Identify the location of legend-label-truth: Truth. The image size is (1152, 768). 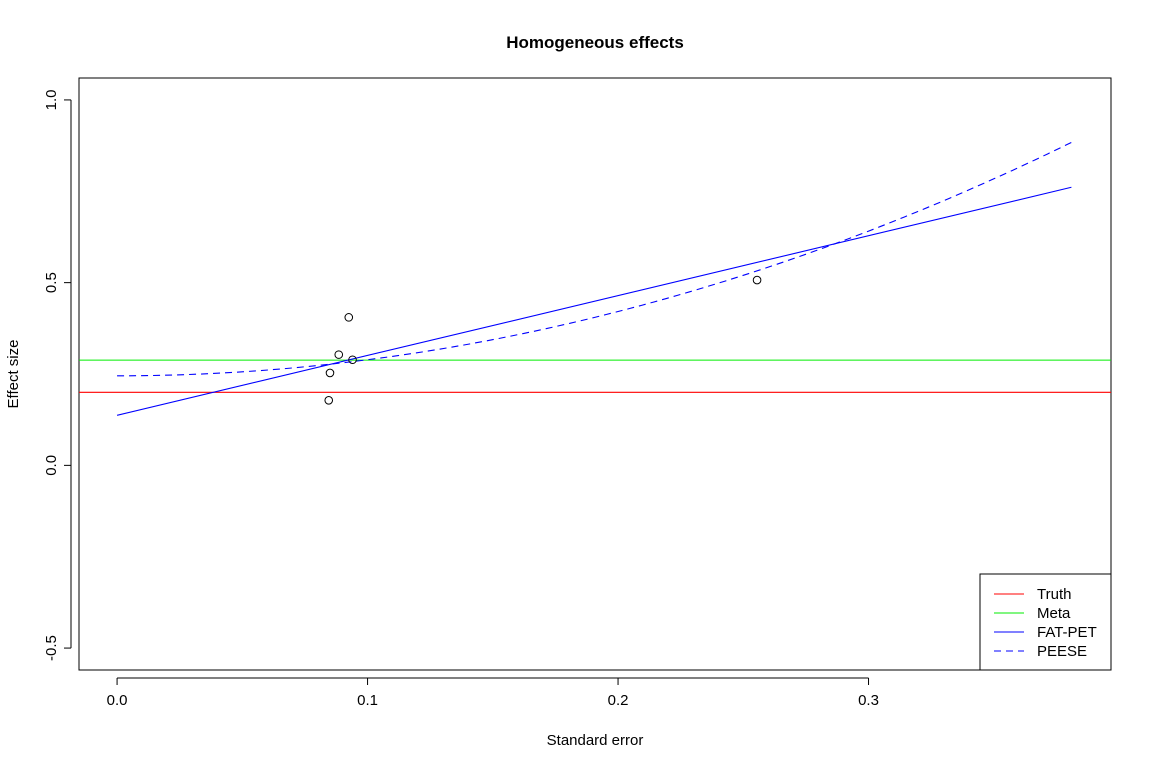
(1054, 594).